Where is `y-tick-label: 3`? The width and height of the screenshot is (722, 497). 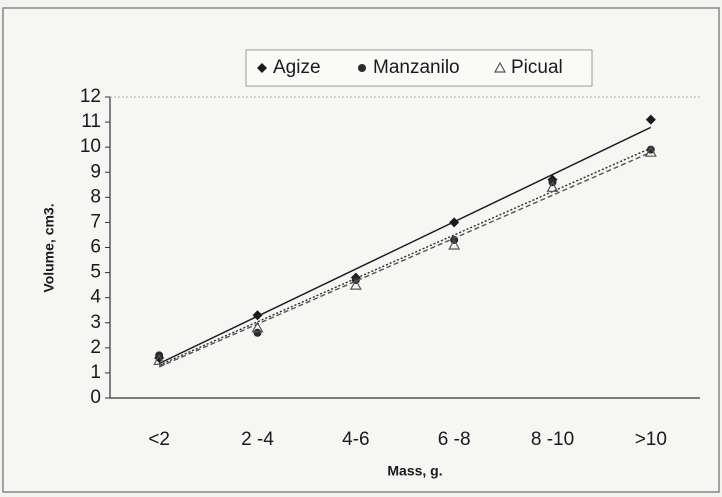 y-tick-label: 3 is located at coordinates (95, 322).